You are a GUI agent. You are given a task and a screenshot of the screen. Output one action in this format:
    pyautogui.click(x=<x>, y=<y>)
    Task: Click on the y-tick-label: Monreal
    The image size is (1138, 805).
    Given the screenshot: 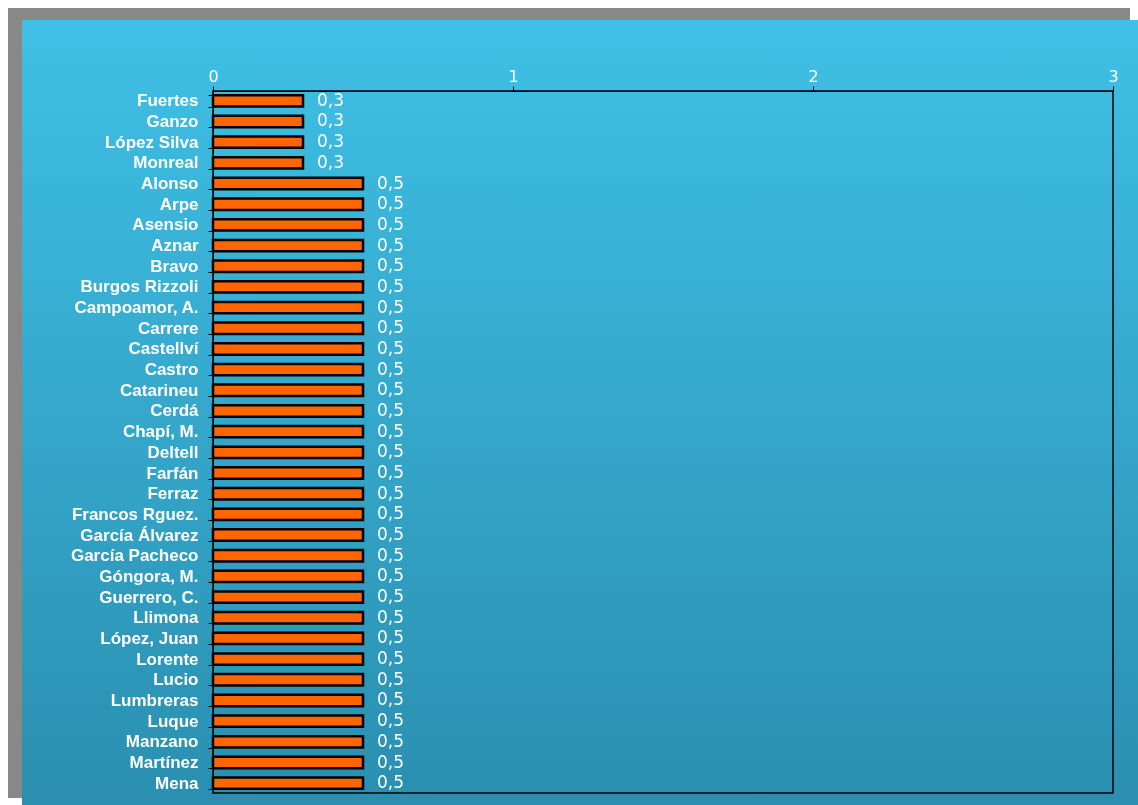 What is the action you would take?
    pyautogui.click(x=166, y=163)
    